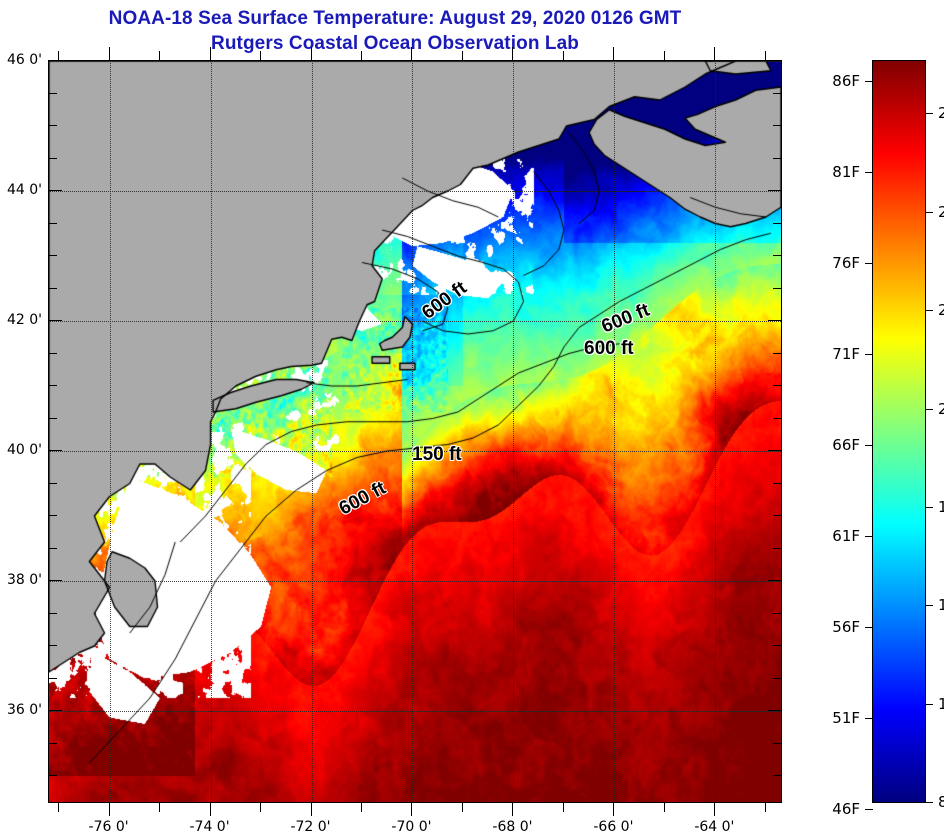 This screenshot has height=835, width=944. I want to click on y-axis-label: 38 0', so click(24, 580).